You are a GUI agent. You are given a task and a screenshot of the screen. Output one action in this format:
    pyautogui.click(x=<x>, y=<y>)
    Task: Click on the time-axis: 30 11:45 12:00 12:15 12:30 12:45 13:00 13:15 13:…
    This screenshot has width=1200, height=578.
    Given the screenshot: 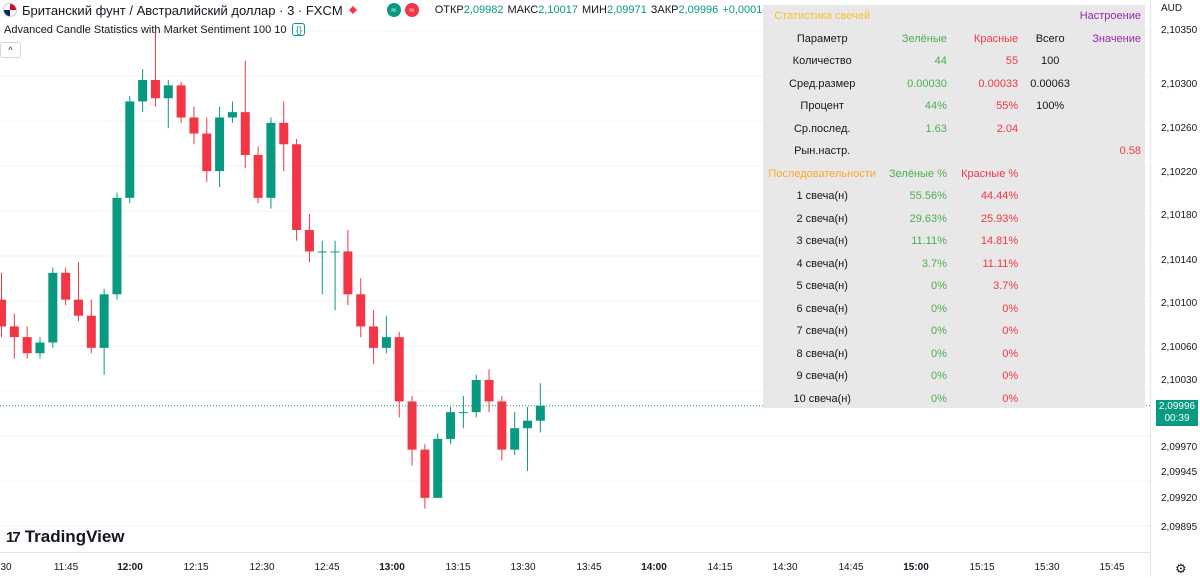 What is the action you would take?
    pyautogui.click(x=575, y=565)
    